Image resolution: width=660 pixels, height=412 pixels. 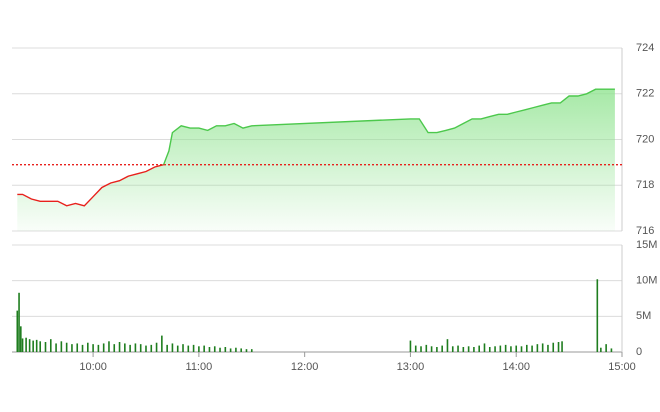 What do you see at coordinates (411, 367) in the screenshot?
I see `x-tick-label: 13:00` at bounding box center [411, 367].